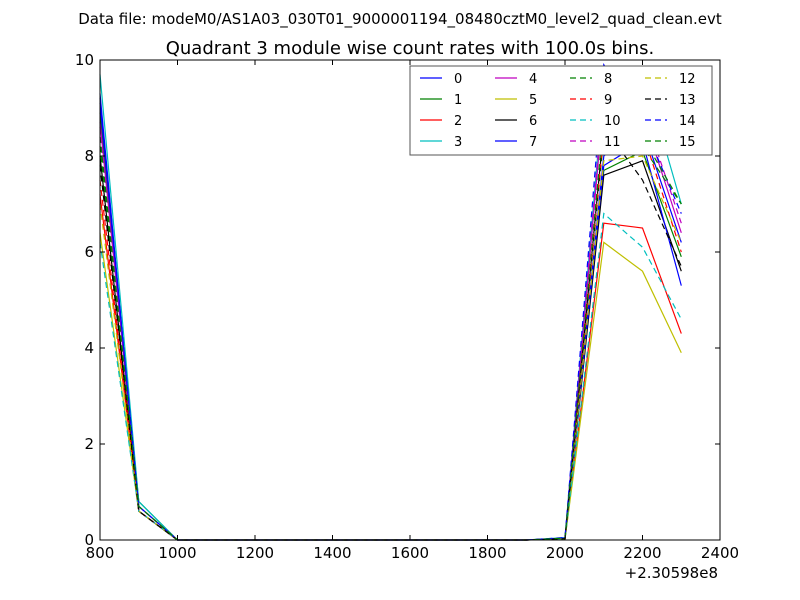 Image resolution: width=800 pixels, height=600 pixels. I want to click on x-tick-label: 2400, so click(720, 553).